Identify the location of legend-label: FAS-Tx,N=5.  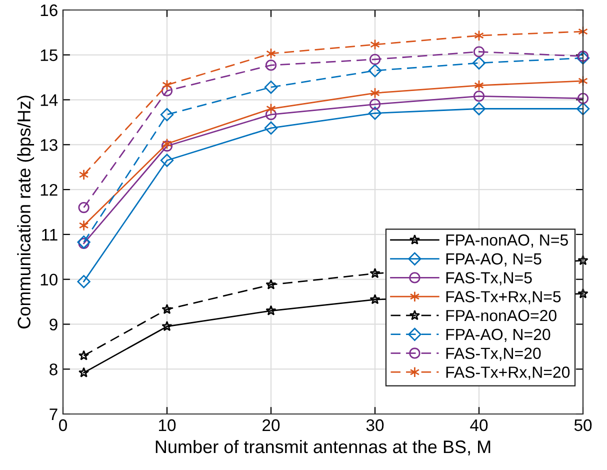
(489, 279).